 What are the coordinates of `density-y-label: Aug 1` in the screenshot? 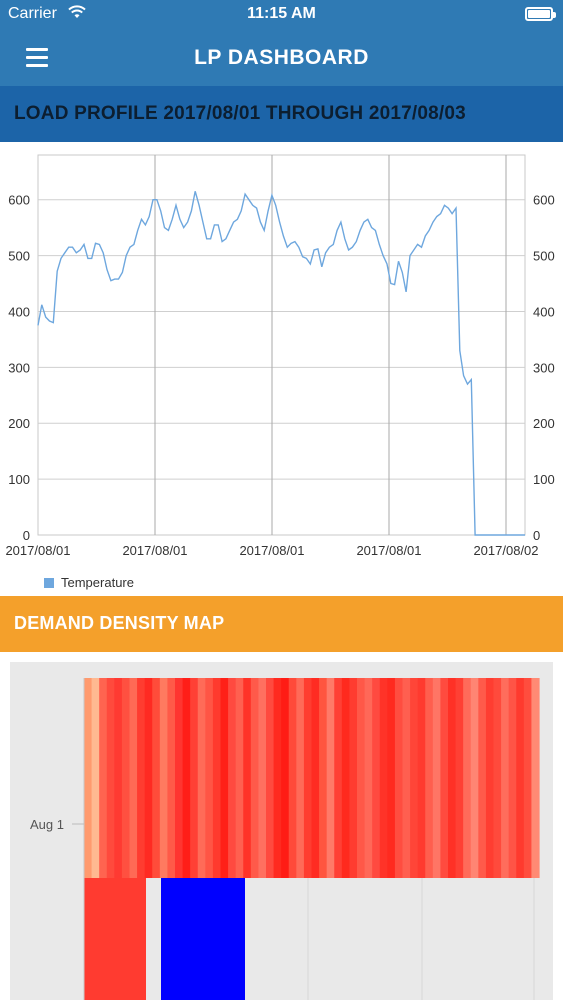 It's located at (47, 824).